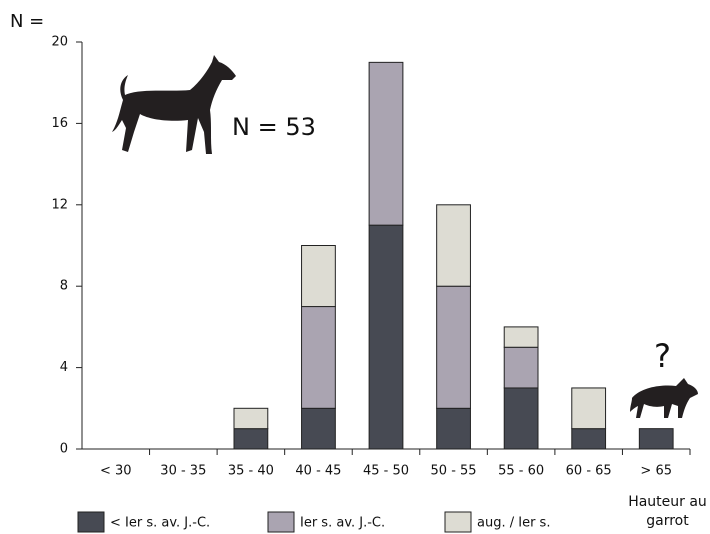 The image size is (710, 534). What do you see at coordinates (64, 449) in the screenshot?
I see `y-tick-label: 0` at bounding box center [64, 449].